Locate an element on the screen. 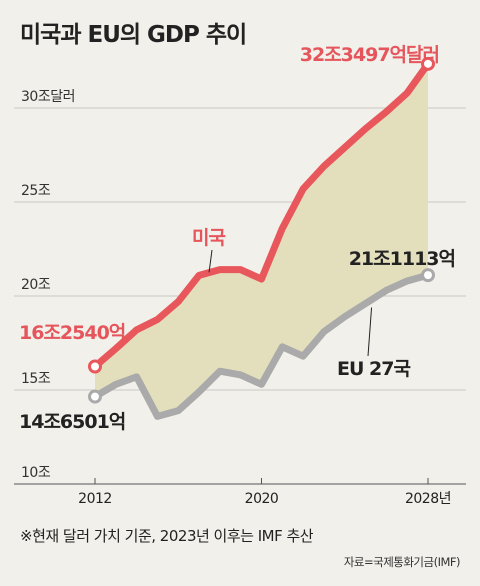  x-tick-label: 2012 is located at coordinates (95, 499).